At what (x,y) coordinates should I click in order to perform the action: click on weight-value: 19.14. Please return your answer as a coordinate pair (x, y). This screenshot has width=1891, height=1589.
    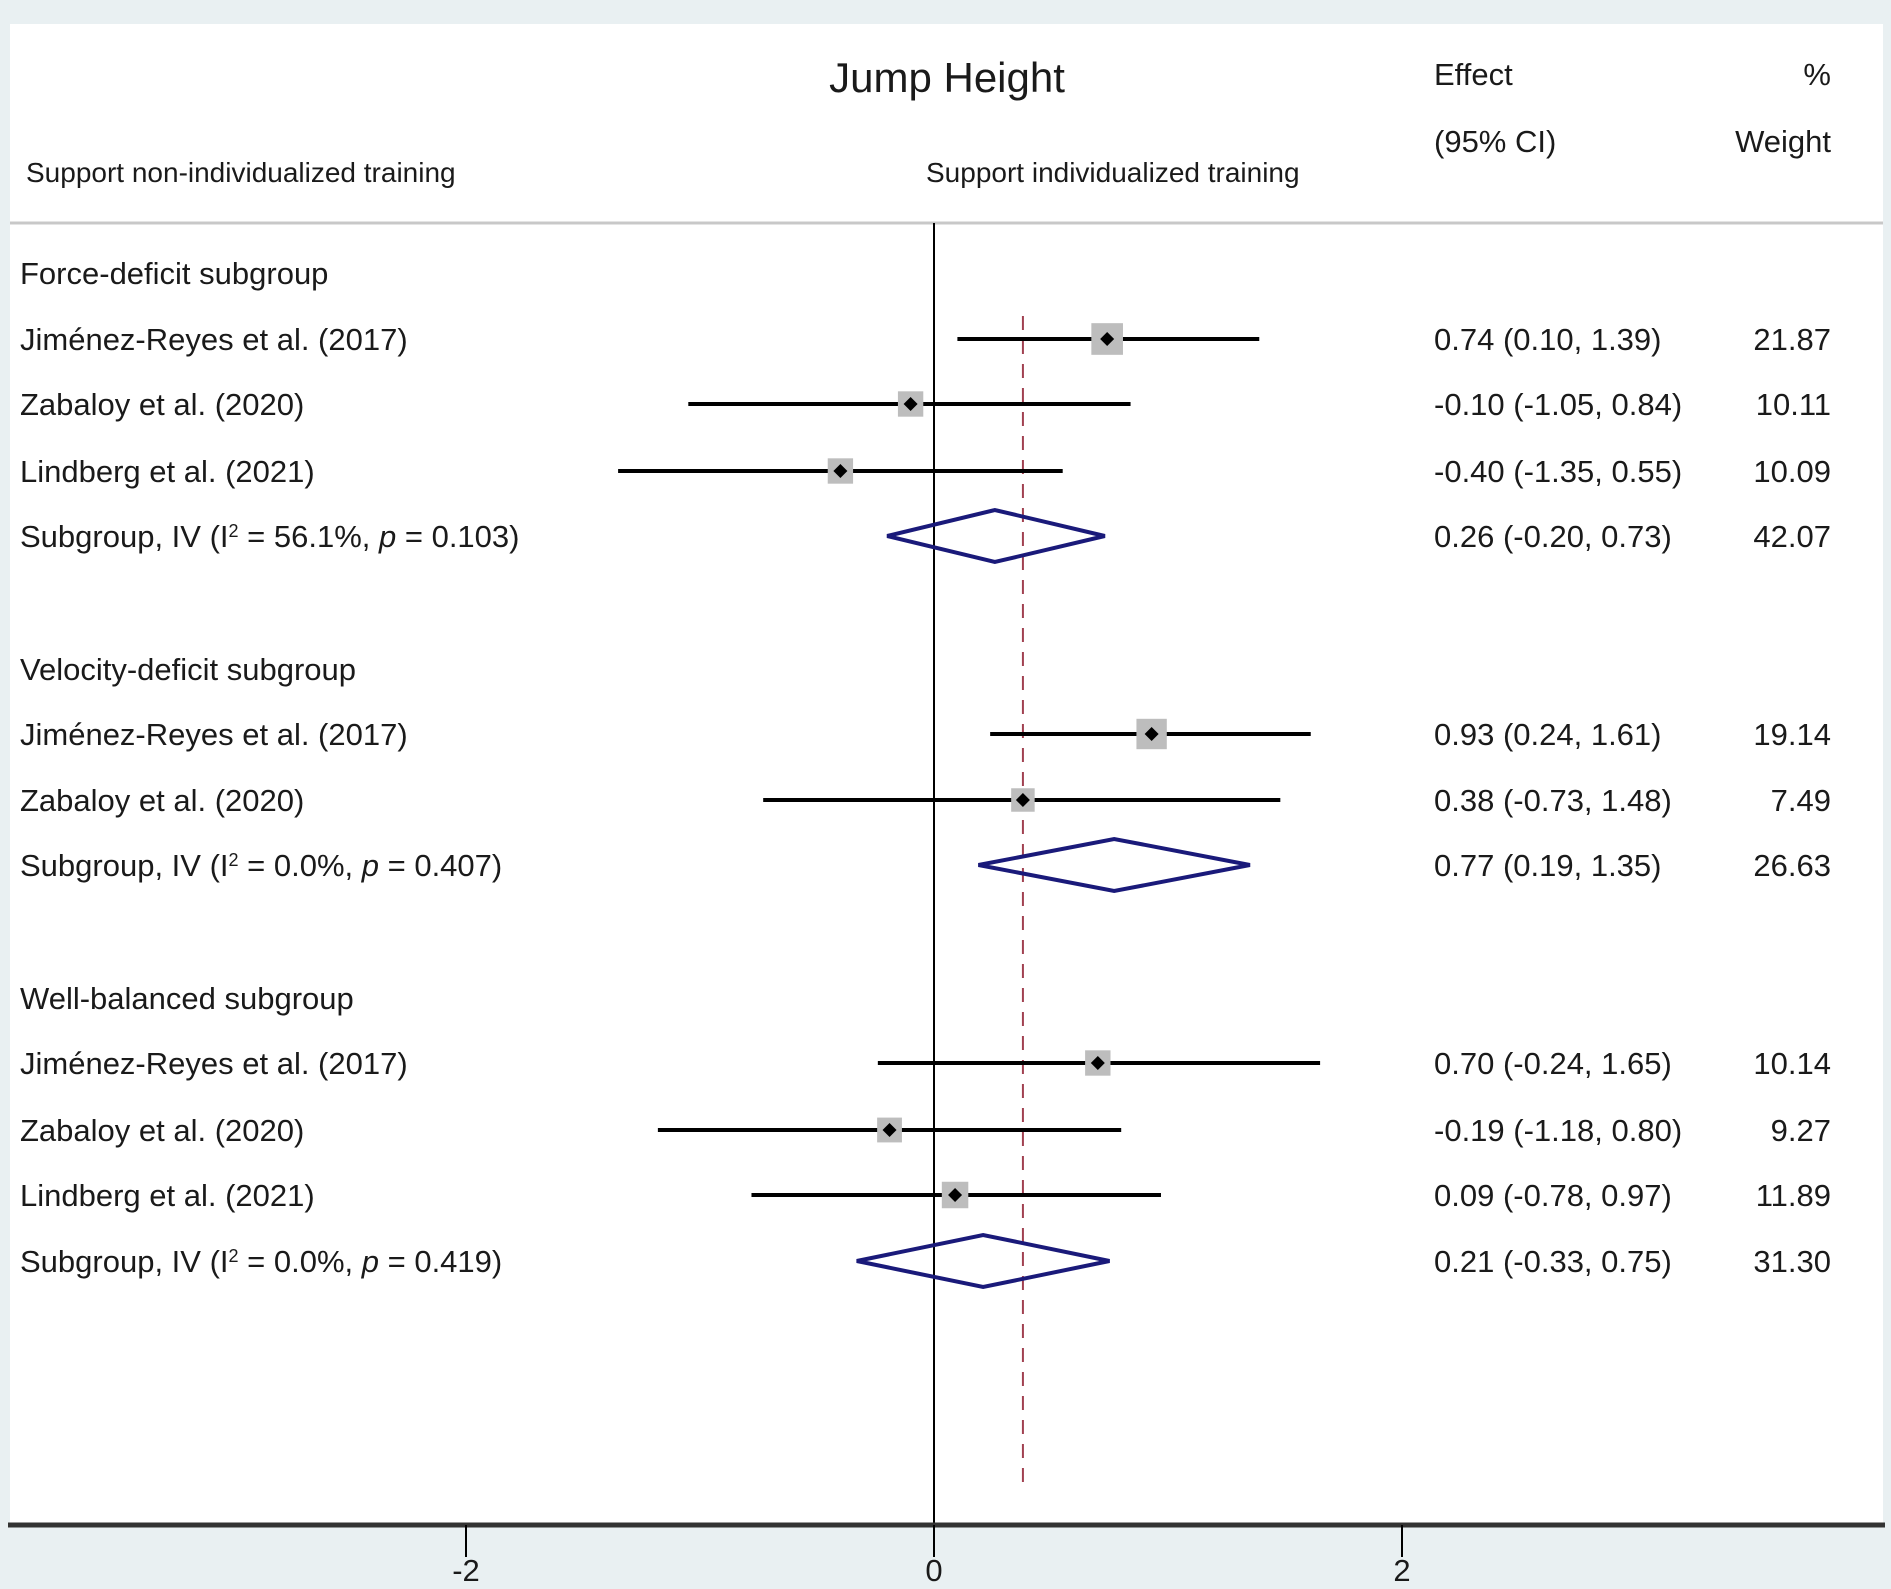
    Looking at the image, I should click on (1792, 734).